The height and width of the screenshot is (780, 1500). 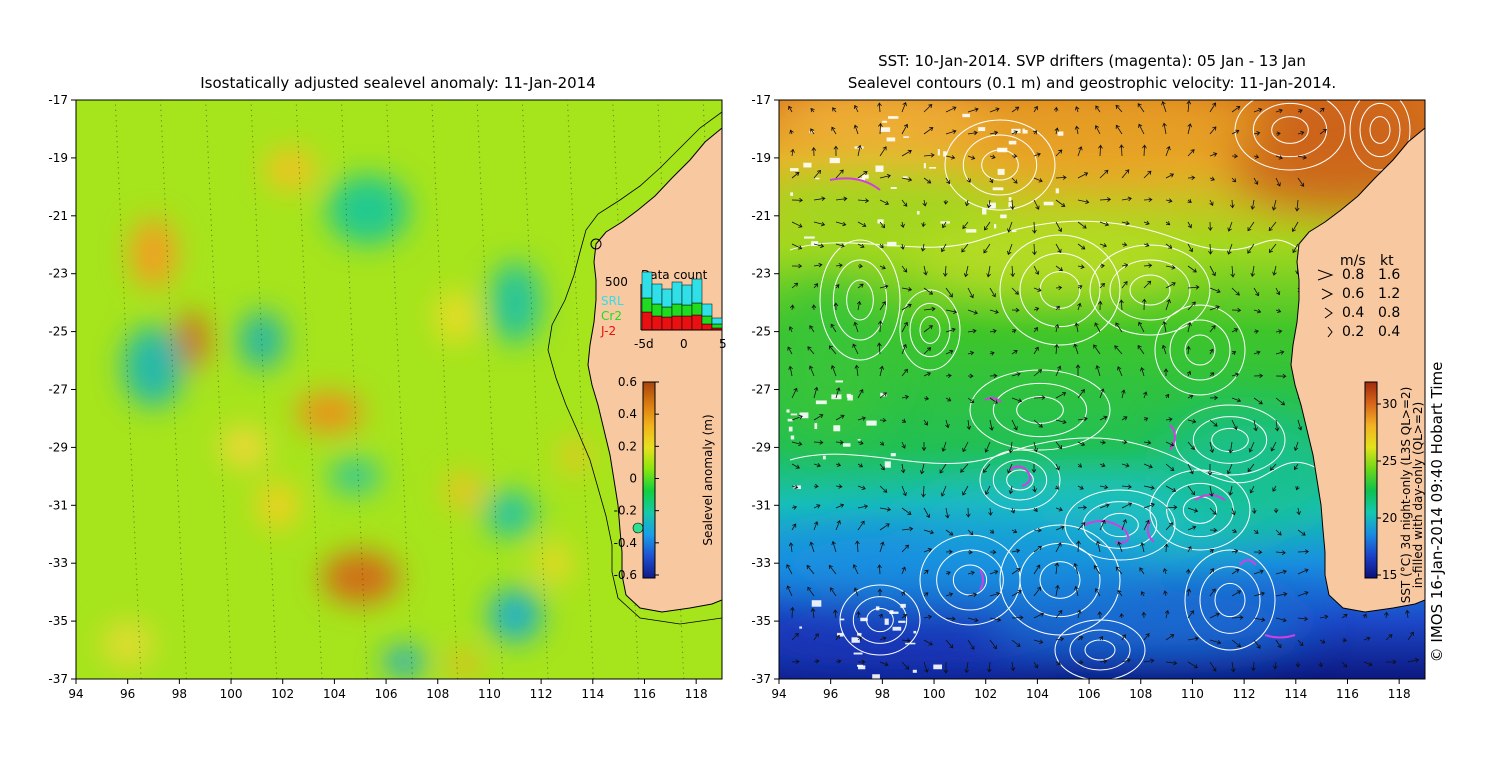 What do you see at coordinates (761, 390) in the screenshot?
I see `lat-tick-label: -27` at bounding box center [761, 390].